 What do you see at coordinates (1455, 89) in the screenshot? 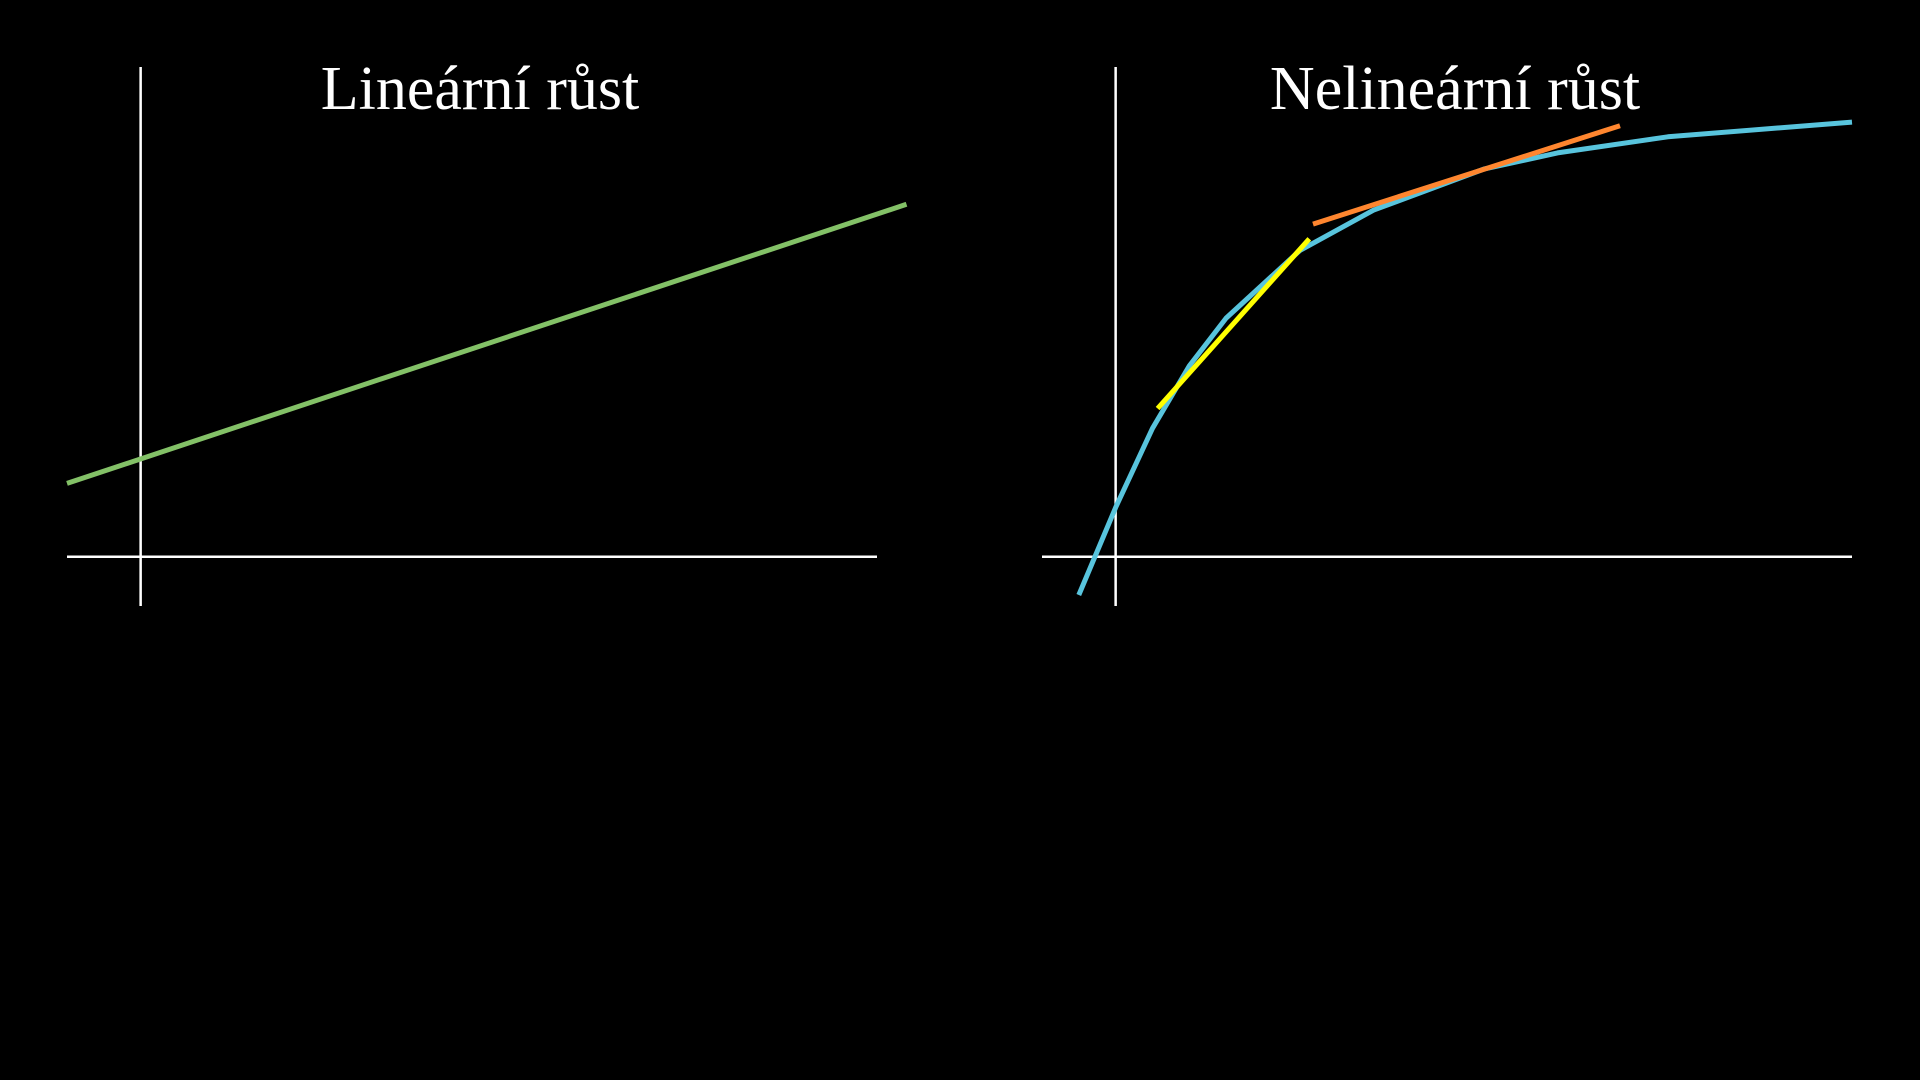
I see `chart-title: Nelineární růst` at bounding box center [1455, 89].